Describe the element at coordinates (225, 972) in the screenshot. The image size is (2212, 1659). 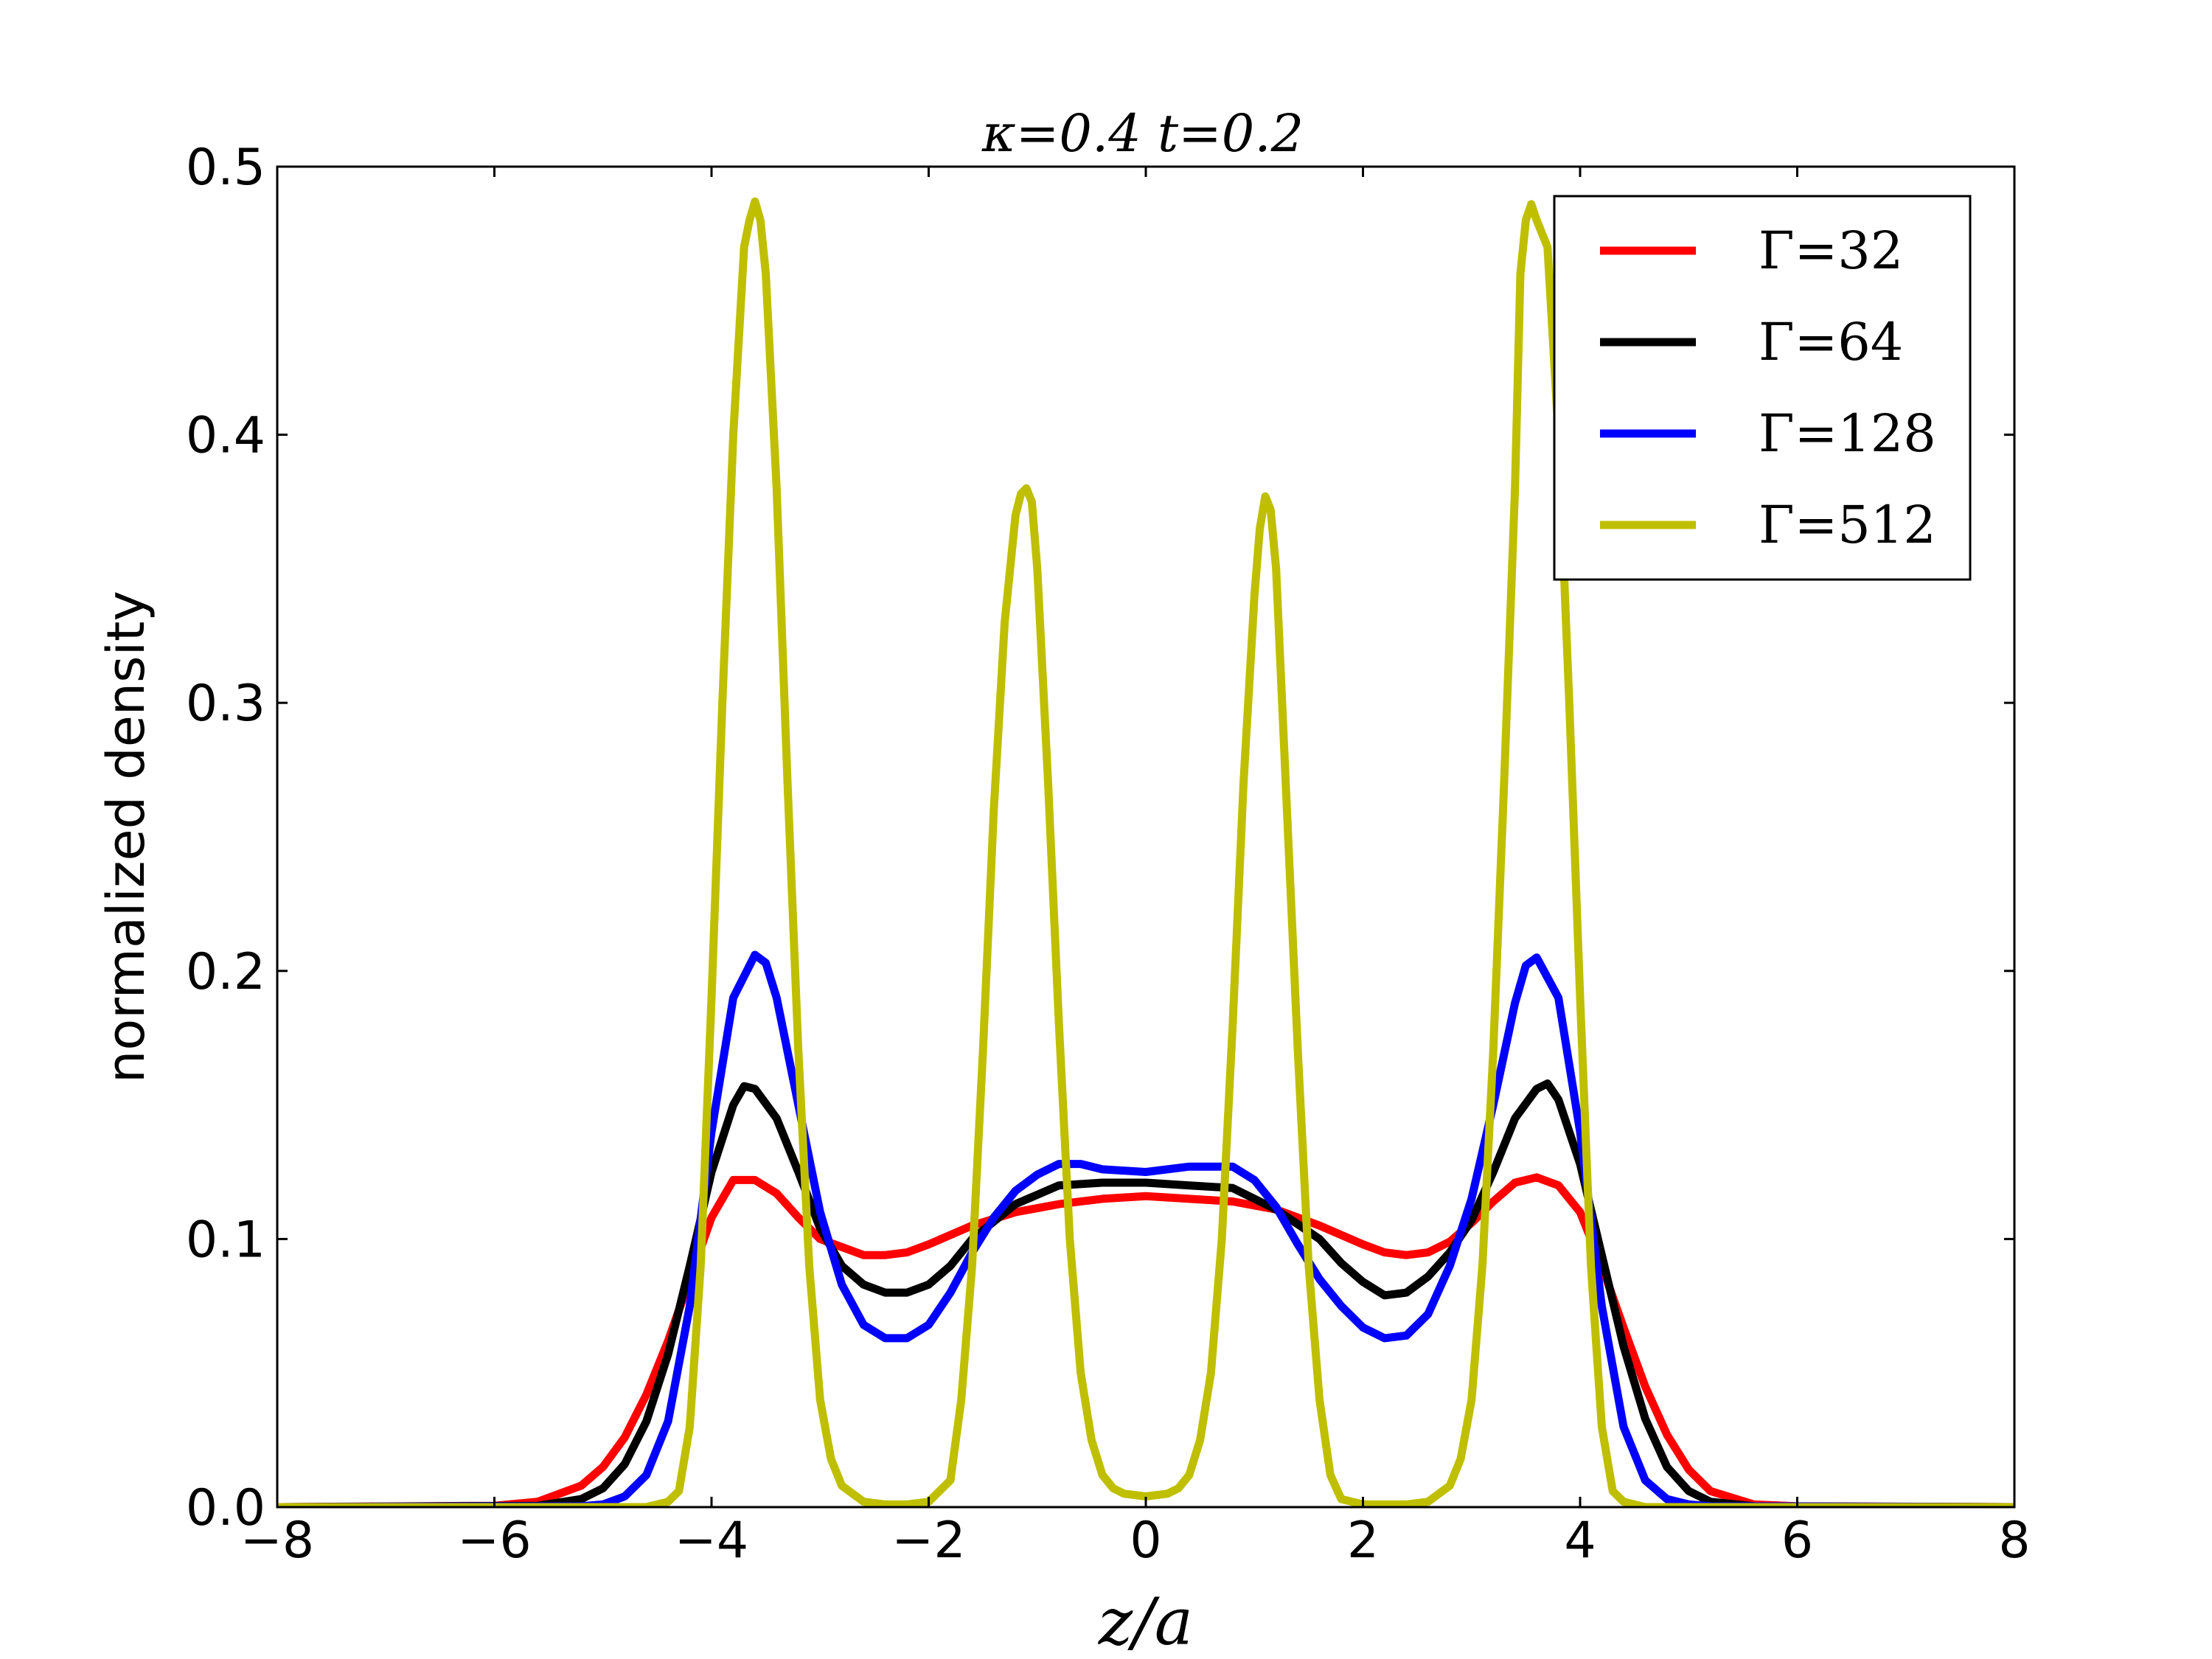
I see `y-tick-label: 0.2` at that location.